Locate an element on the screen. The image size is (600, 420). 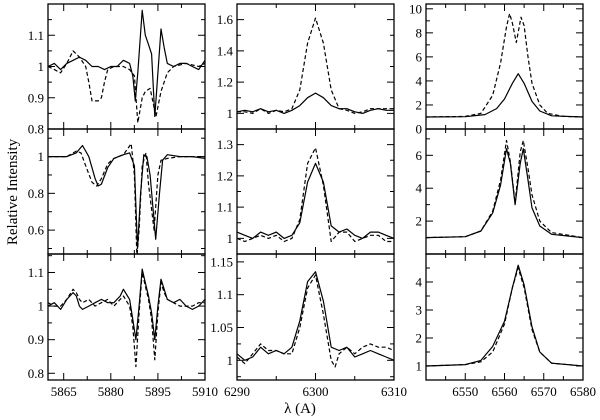
x-tick-label: 6570 is located at coordinates (544, 391).